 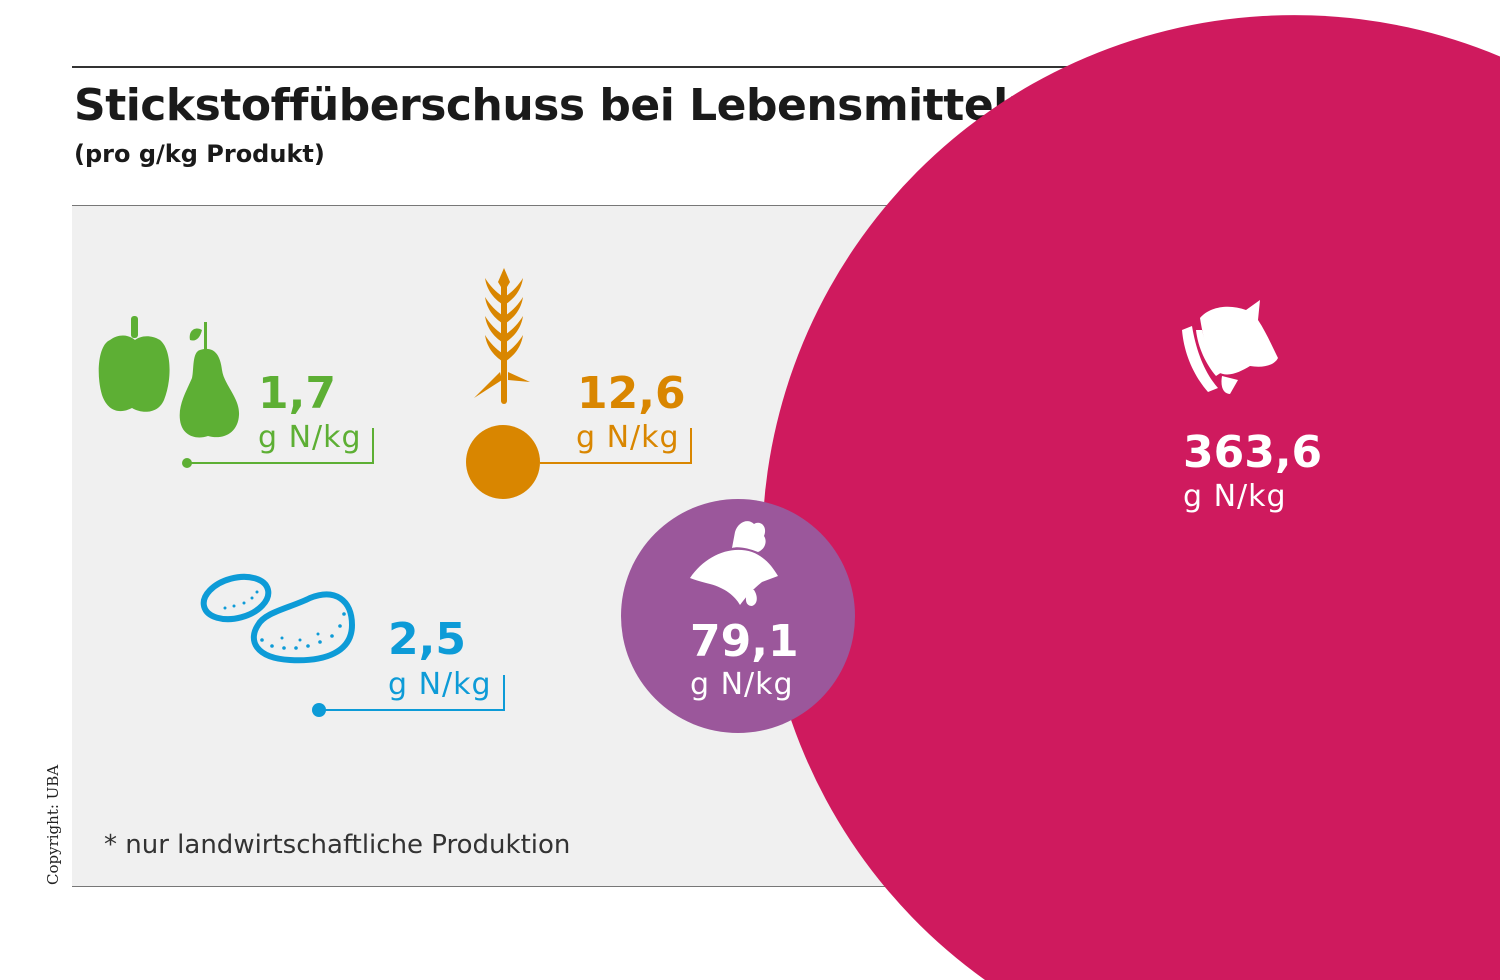 I want to click on chart-subtitle: (pro g/kg Produkt), so click(x=199, y=154).